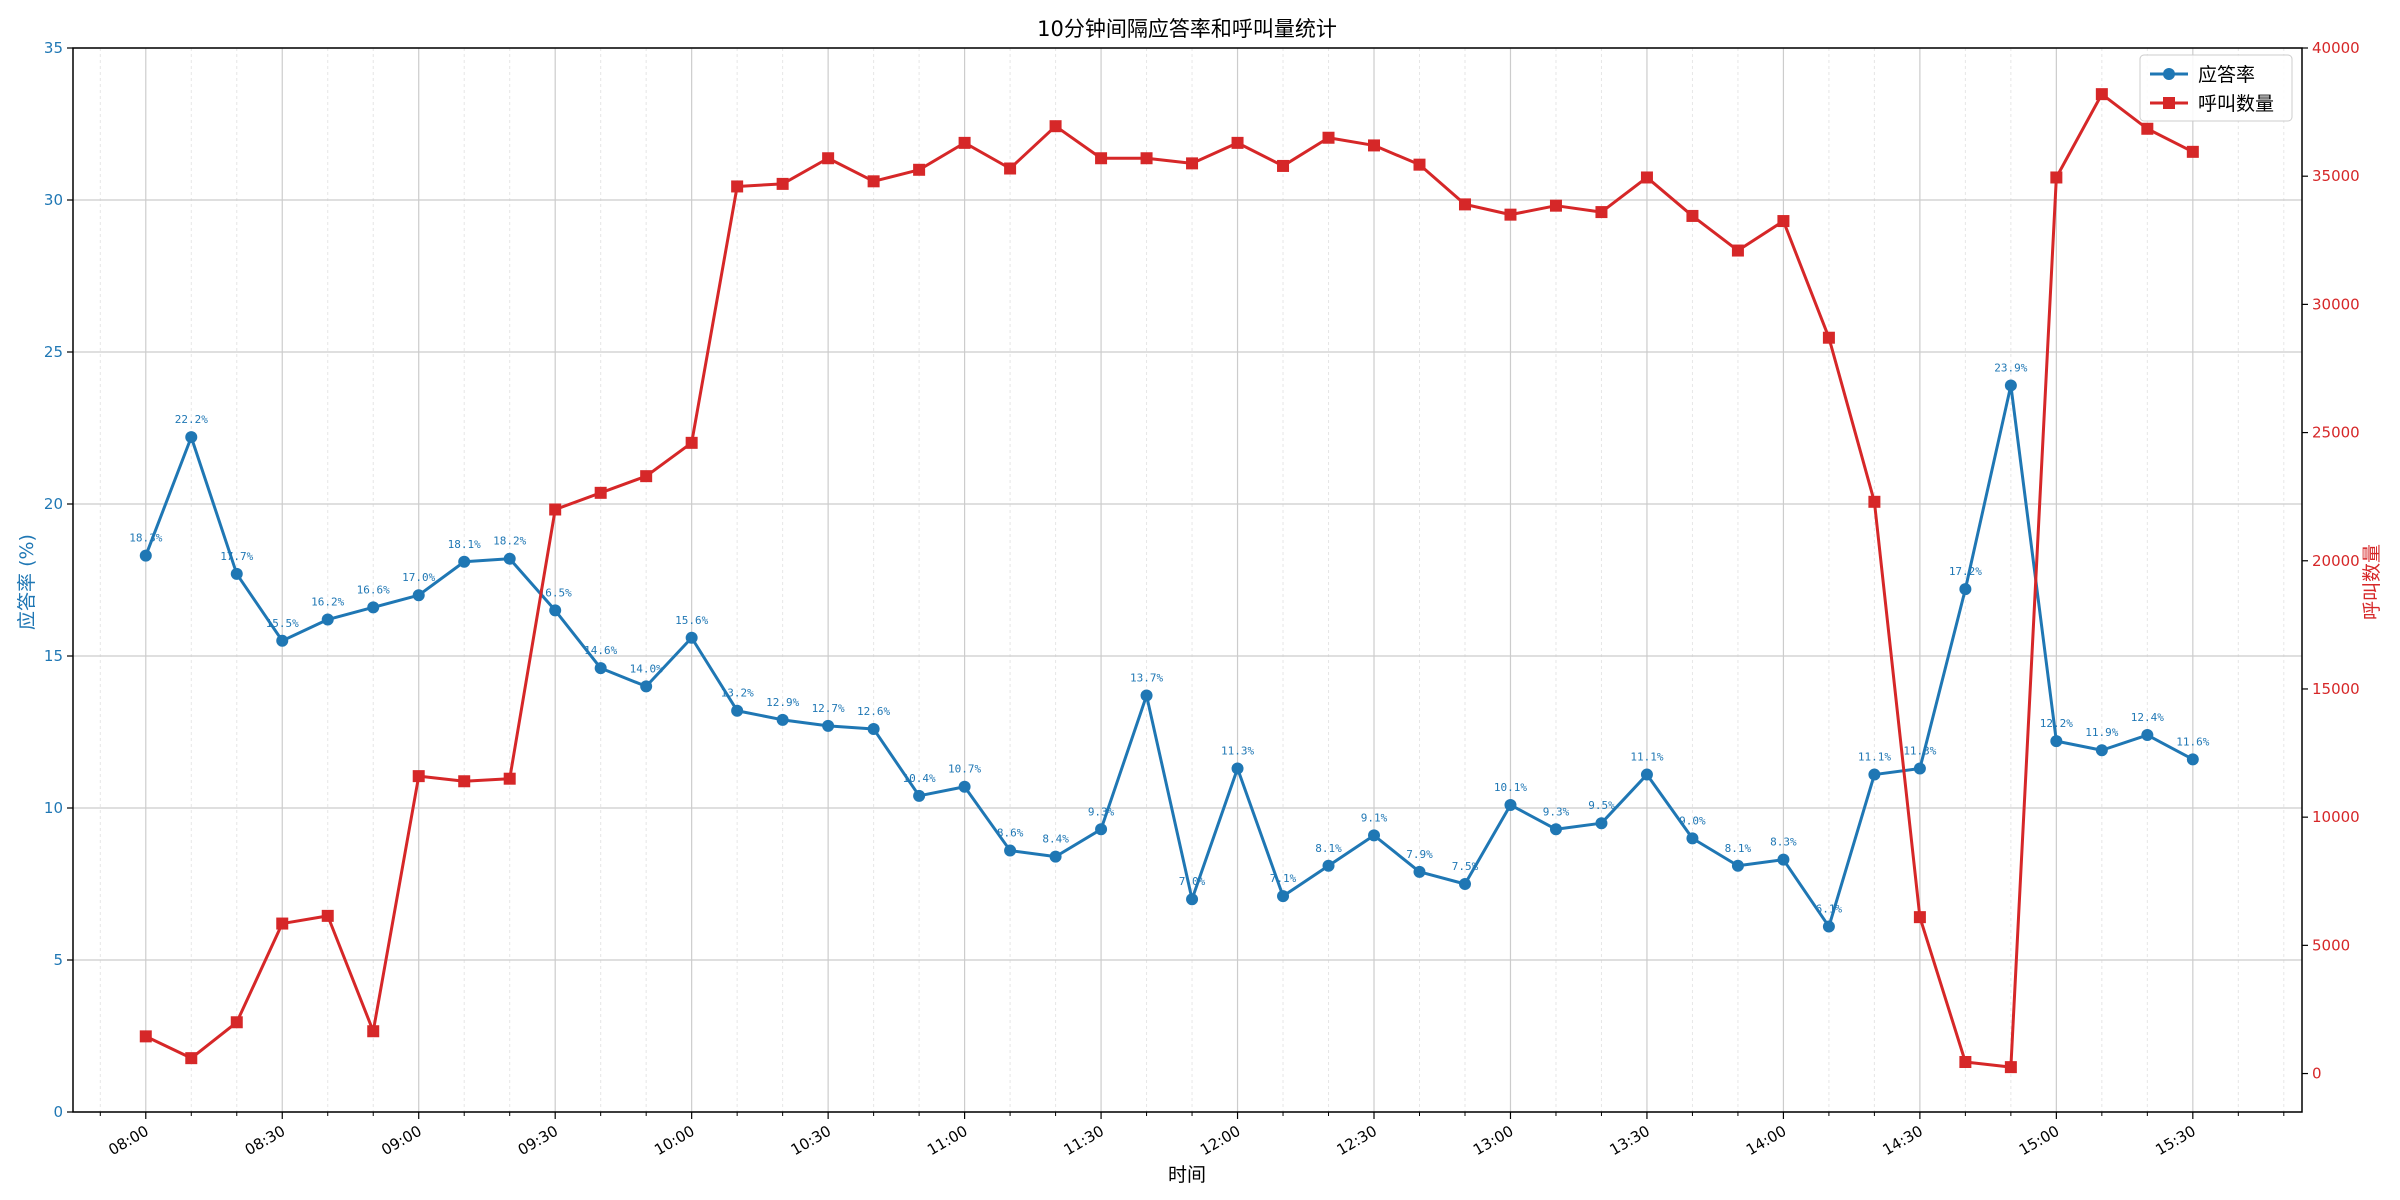 This screenshot has height=1200, width=2400. What do you see at coordinates (1357, 1140) in the screenshot?
I see `x-tick-label: 12:30` at bounding box center [1357, 1140].